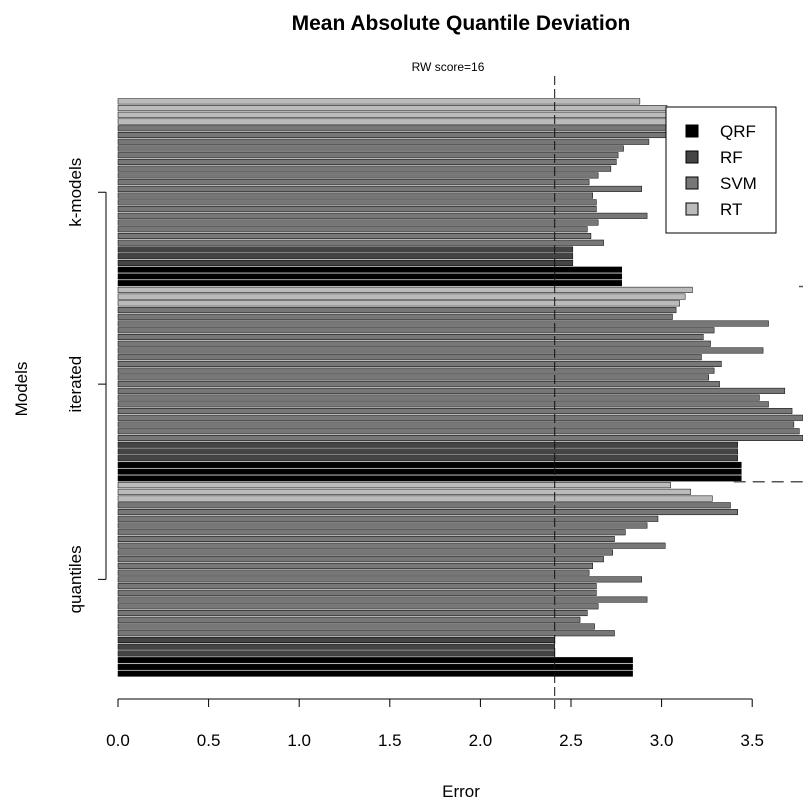  What do you see at coordinates (461, 23) in the screenshot?
I see `chart-title: Mean Absolute Quantile Deviation` at bounding box center [461, 23].